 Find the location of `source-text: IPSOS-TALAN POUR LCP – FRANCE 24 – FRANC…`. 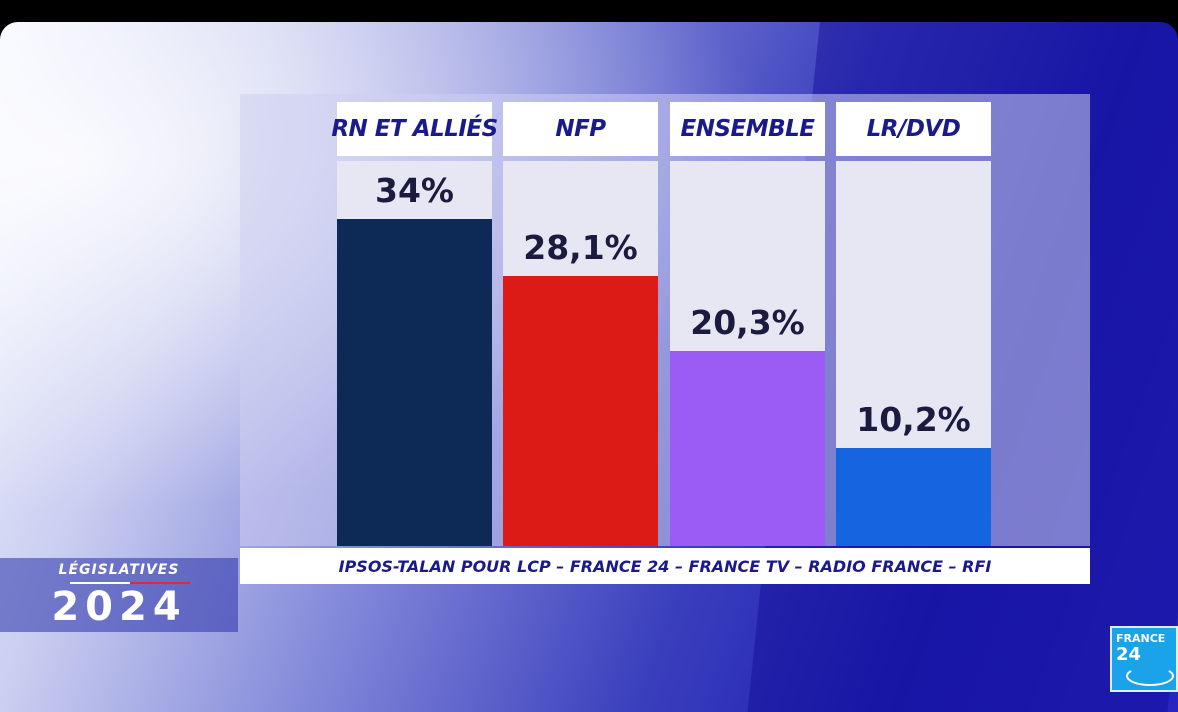

source-text: IPSOS-TALAN POUR LCP – FRANCE 24 – FRANC… is located at coordinates (665, 566).